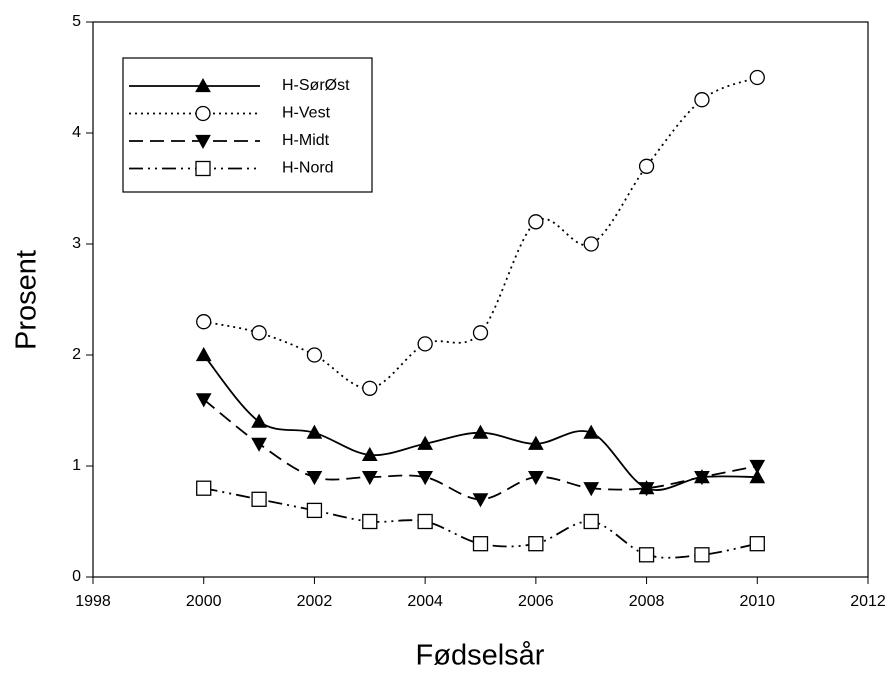 The image size is (894, 675). I want to click on x-tick-label: 2004, so click(425, 601).